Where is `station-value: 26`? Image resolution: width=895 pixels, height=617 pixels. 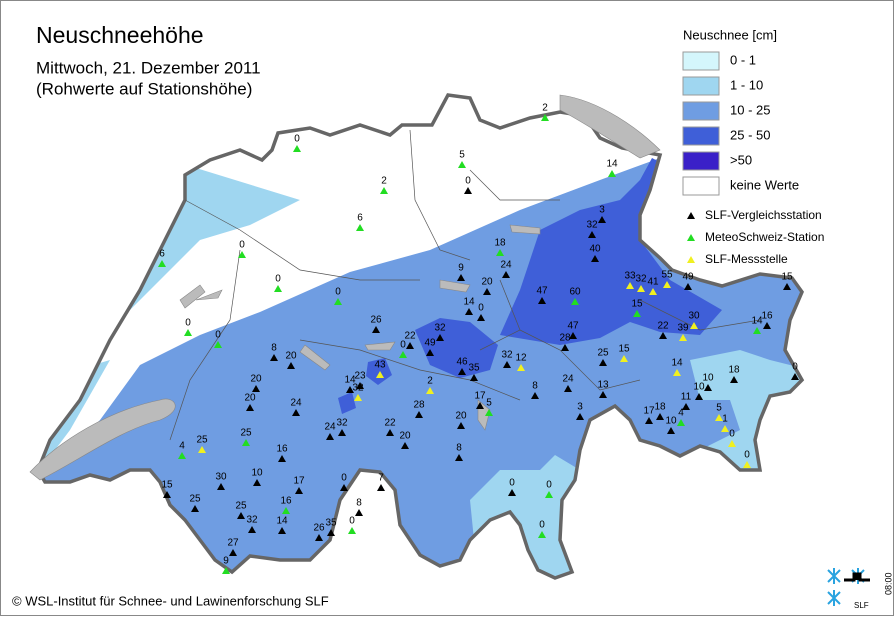
station-value: 26 is located at coordinates (319, 528).